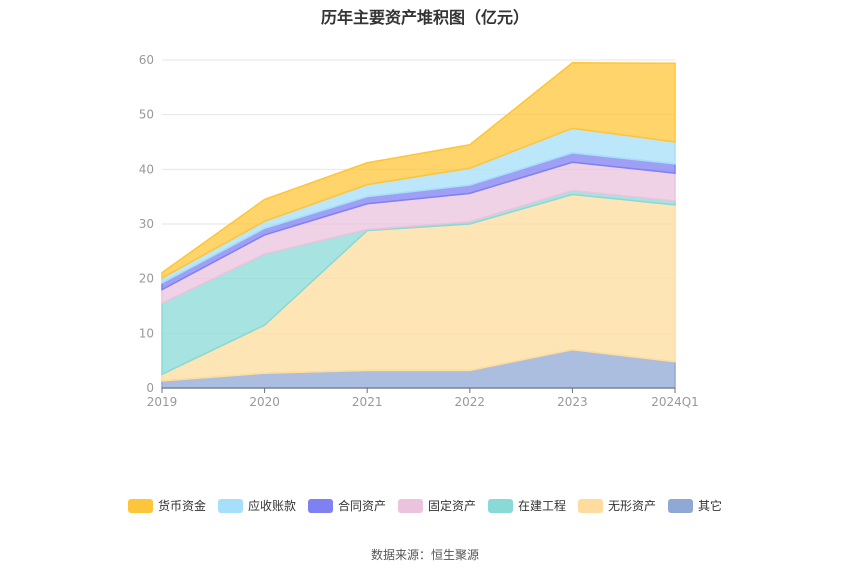 This screenshot has height=575, width=850. I want to click on legend-label: 应收账款, so click(271, 506).